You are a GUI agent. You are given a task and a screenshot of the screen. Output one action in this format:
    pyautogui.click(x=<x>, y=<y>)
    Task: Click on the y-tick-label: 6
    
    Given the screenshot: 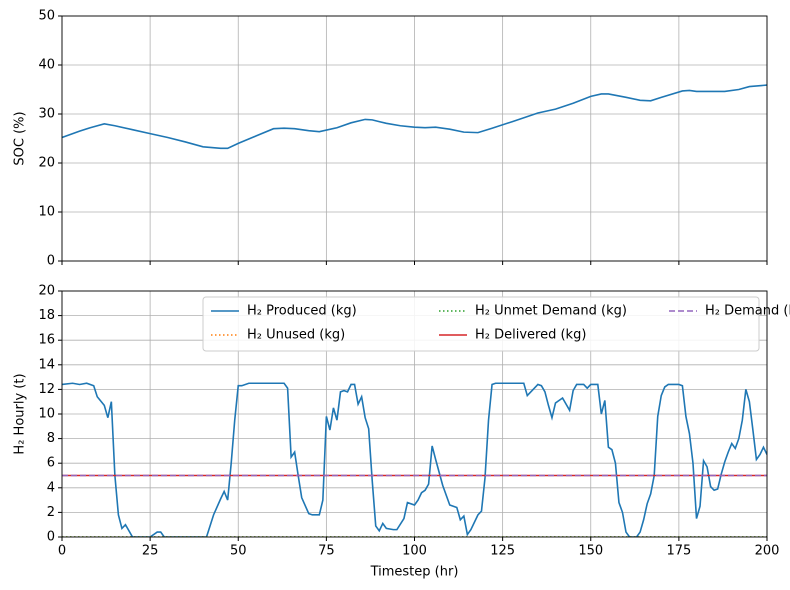 What is the action you would take?
    pyautogui.click(x=51, y=463)
    